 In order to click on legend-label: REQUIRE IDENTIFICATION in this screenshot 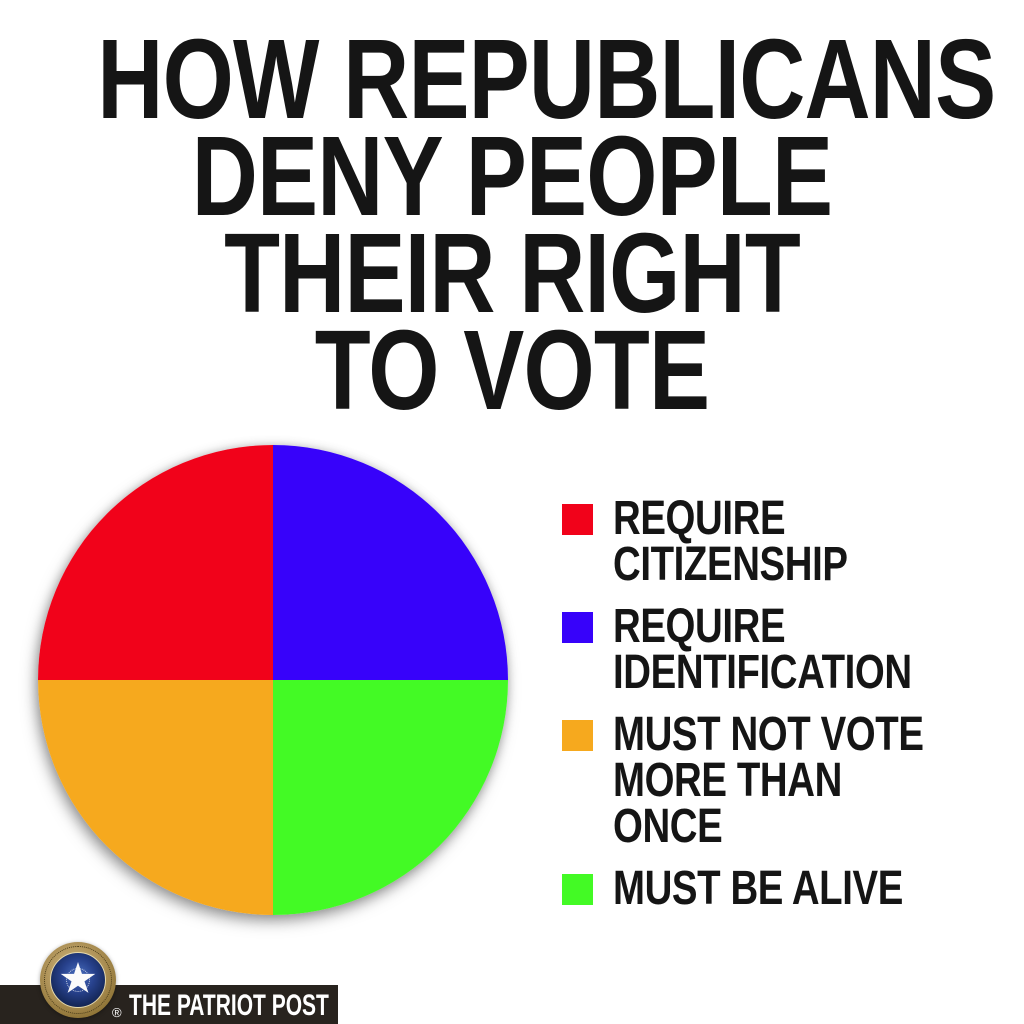, I will do `click(762, 649)`.